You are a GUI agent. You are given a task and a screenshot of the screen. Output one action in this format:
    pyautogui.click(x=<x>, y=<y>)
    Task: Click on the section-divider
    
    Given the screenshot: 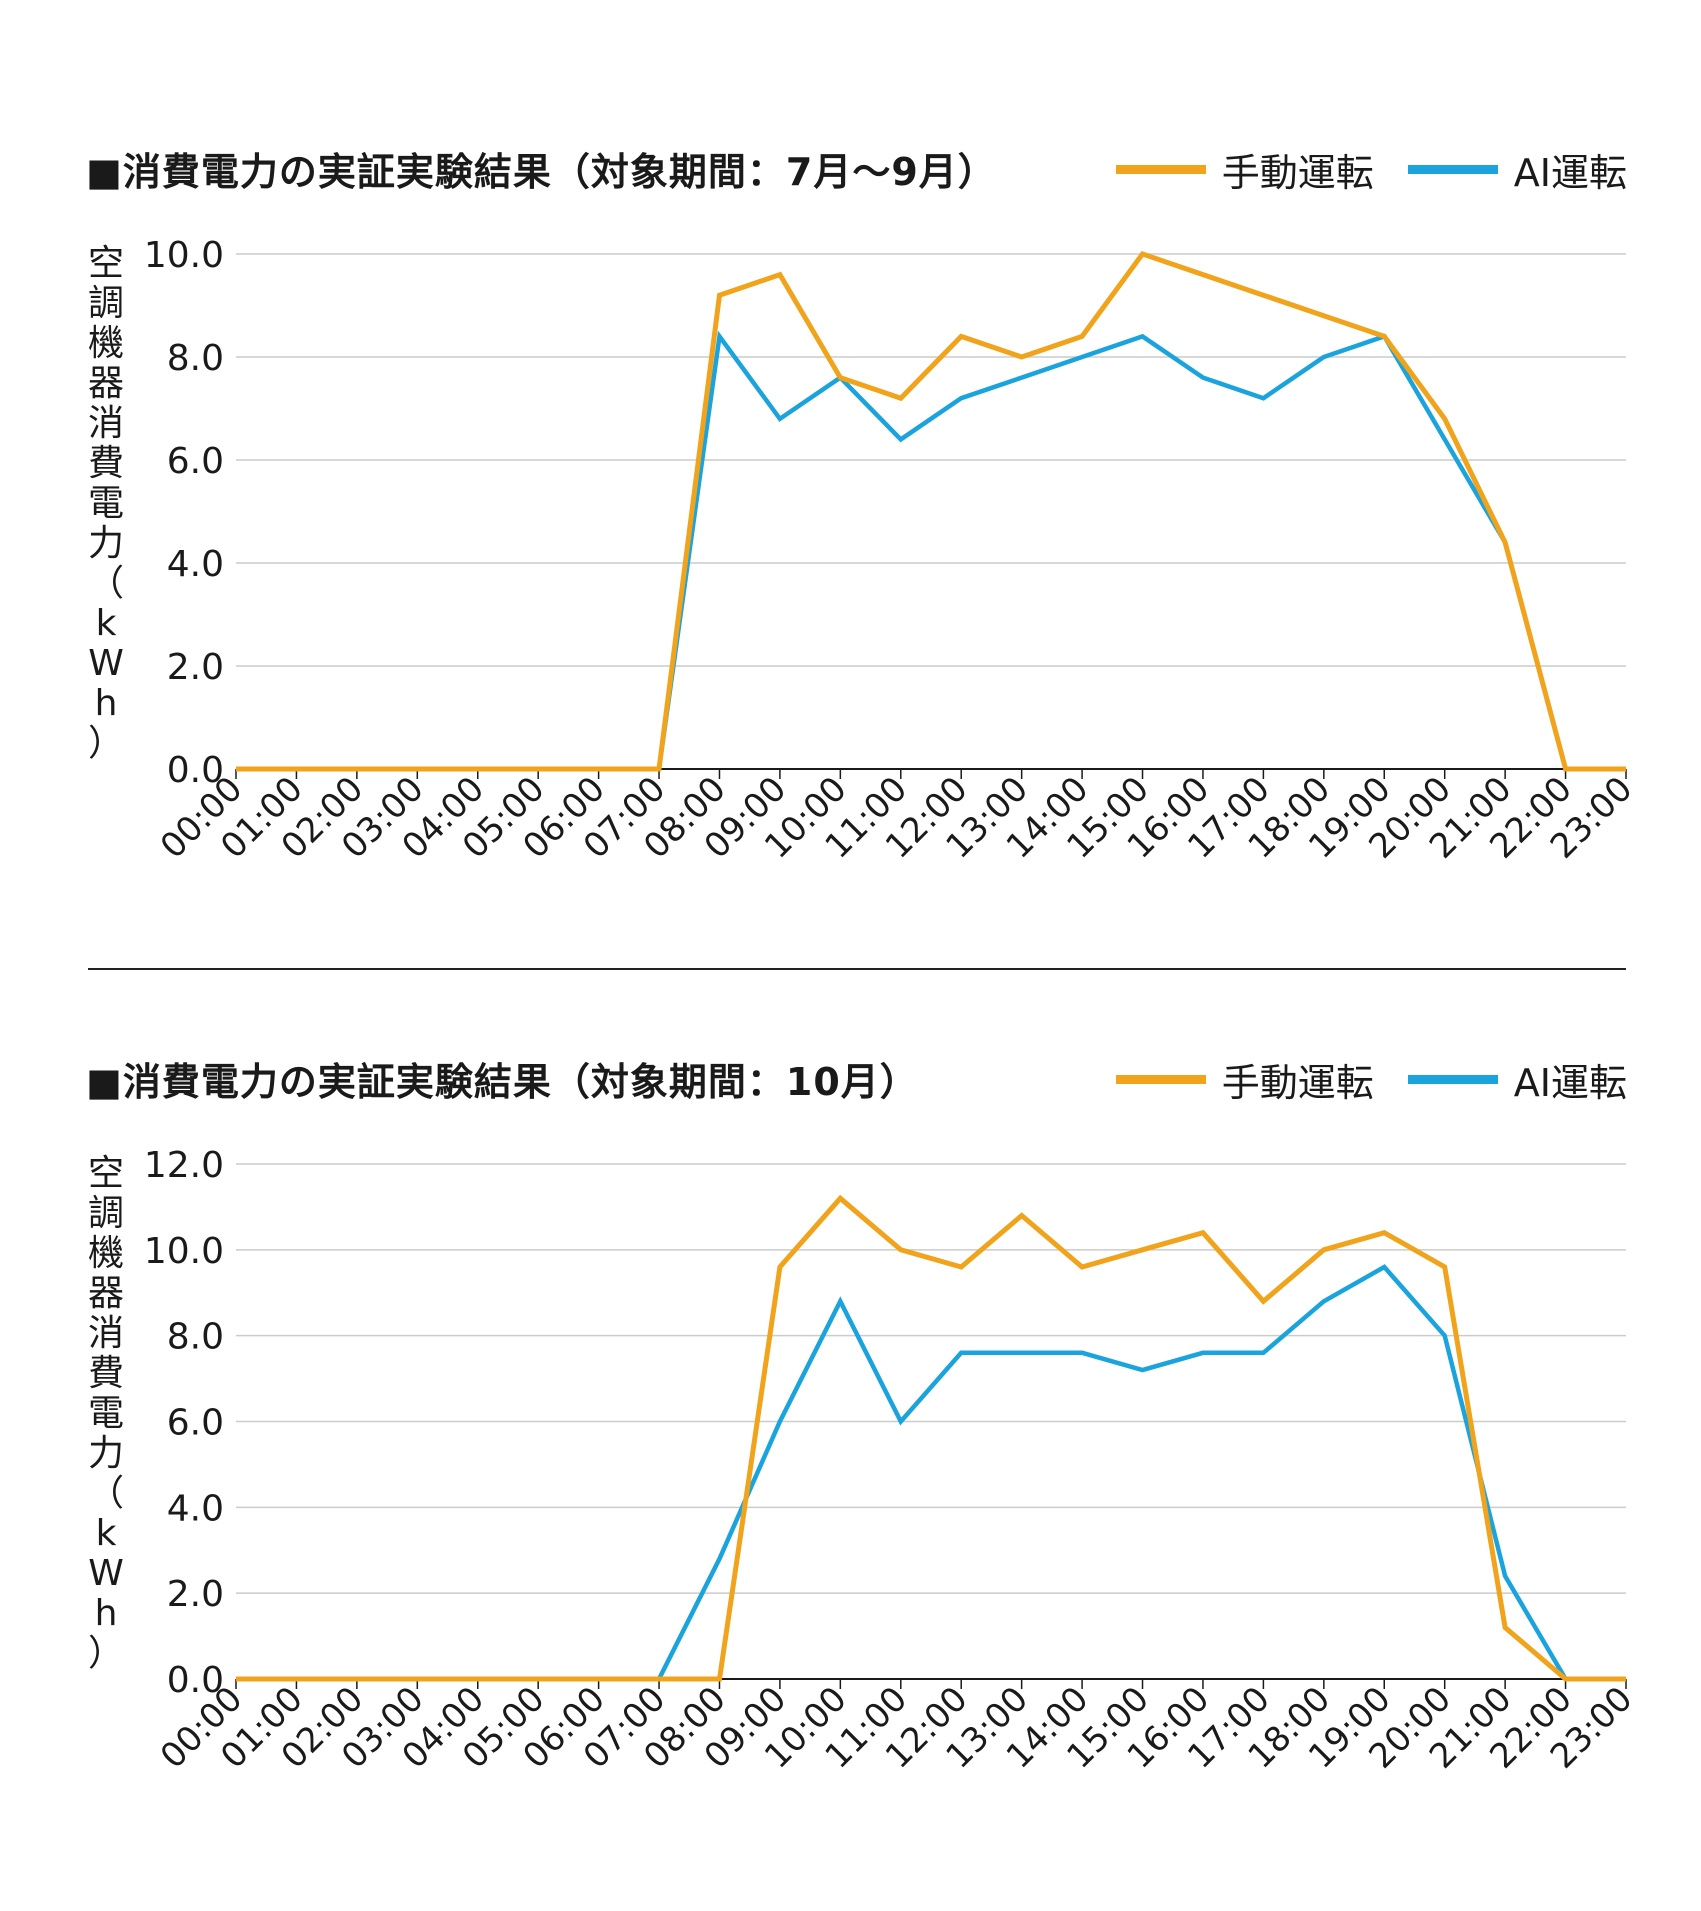 What is the action you would take?
    pyautogui.click(x=857, y=969)
    